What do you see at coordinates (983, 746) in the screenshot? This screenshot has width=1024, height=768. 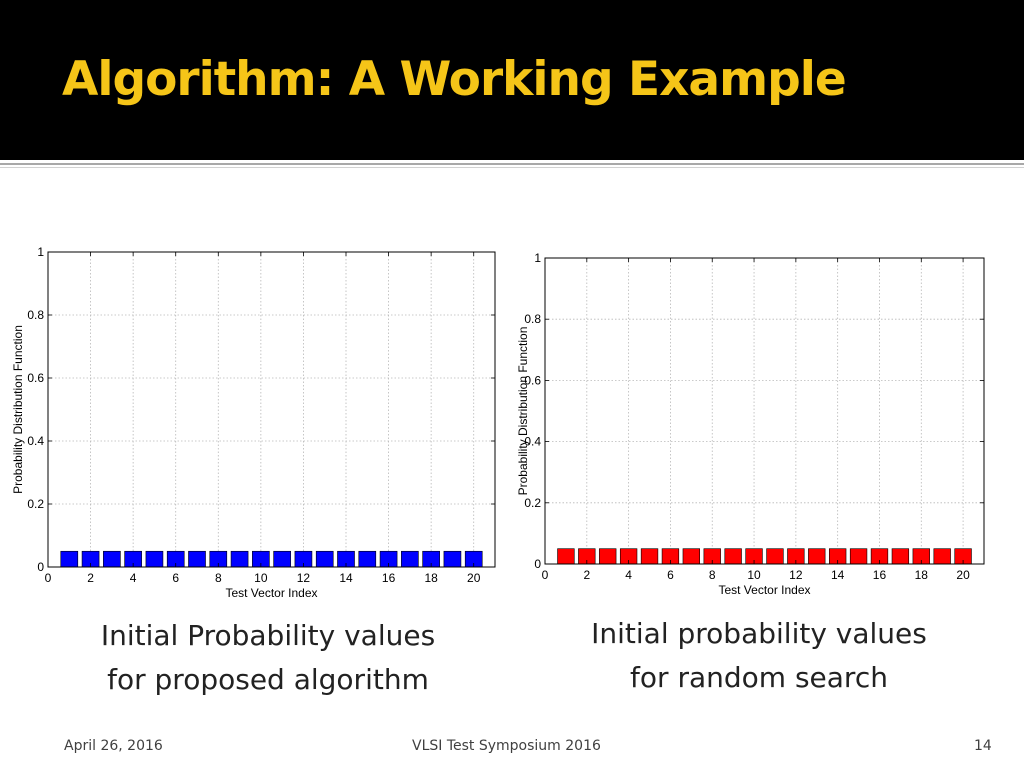 I see `footer-page-number: 14` at bounding box center [983, 746].